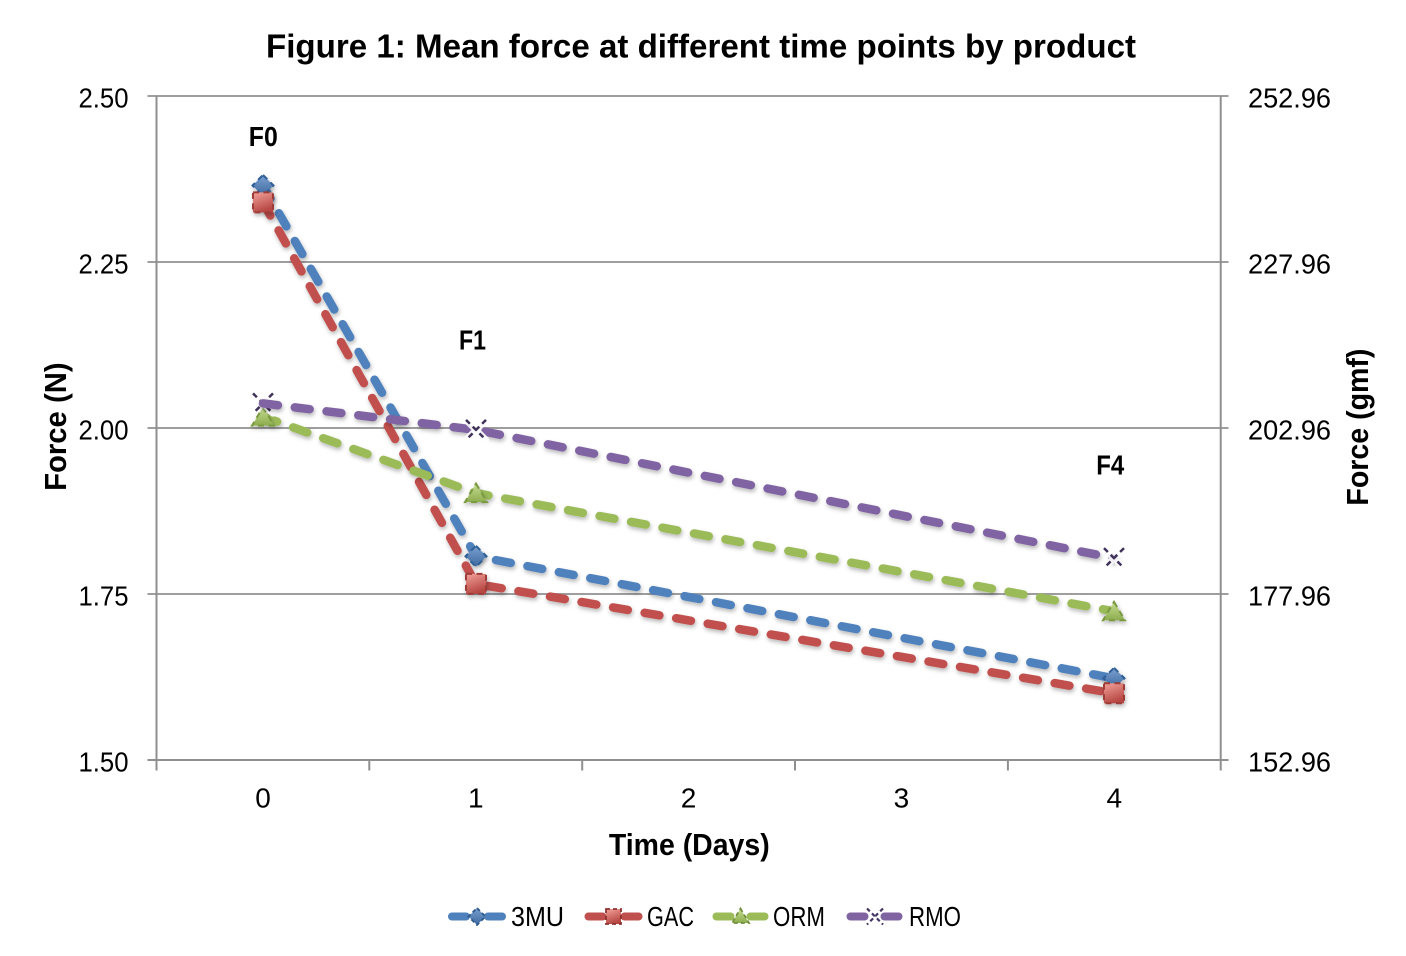  I want to click on svg-text: 0, so click(263, 798).